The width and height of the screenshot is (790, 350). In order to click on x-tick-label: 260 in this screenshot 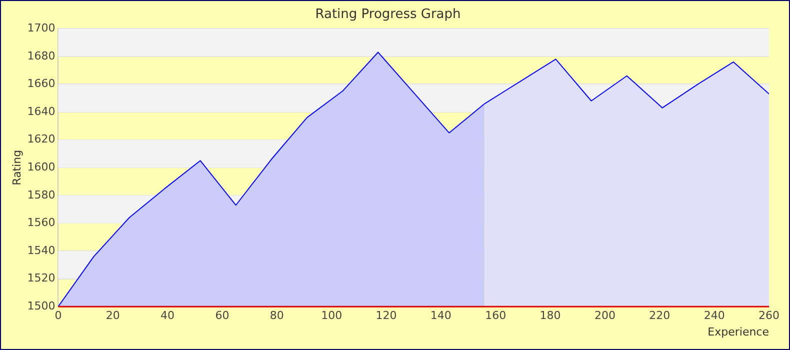, I will do `click(769, 315)`.